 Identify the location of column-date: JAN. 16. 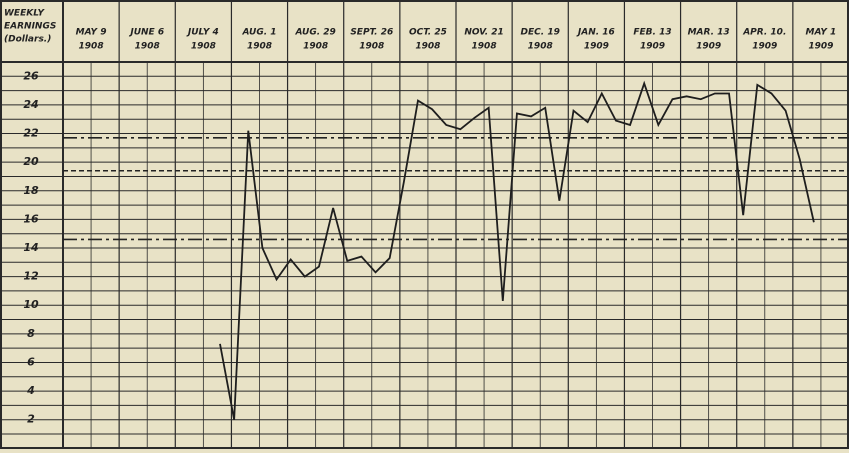
(595, 33).